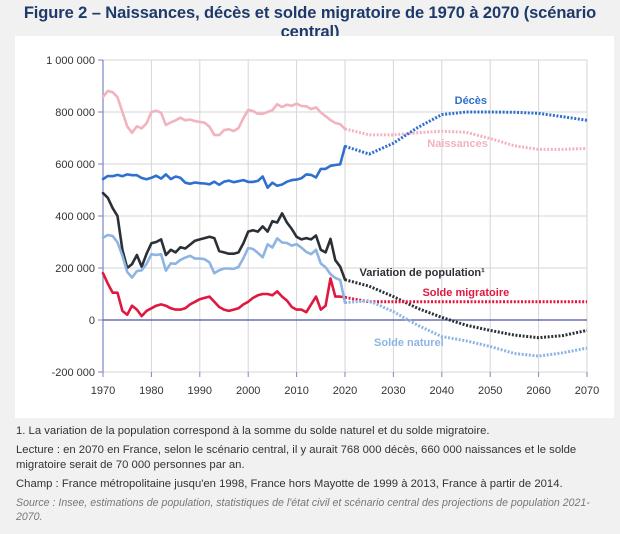 The image size is (620, 534). I want to click on x-tick-label: 2020, so click(345, 391).